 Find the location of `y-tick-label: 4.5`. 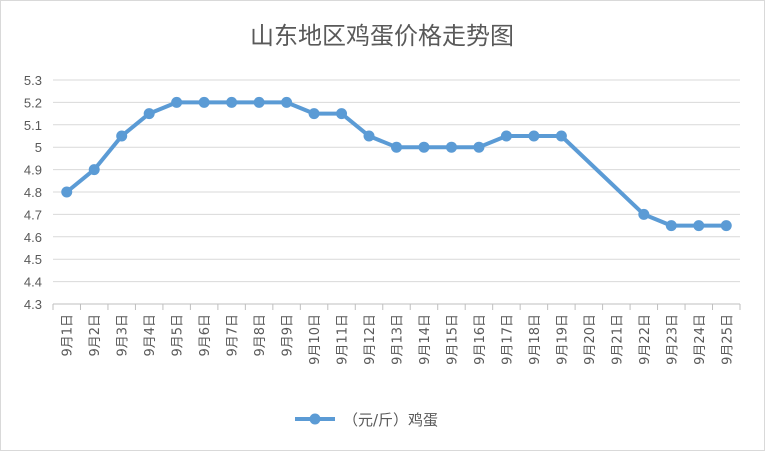

y-tick-label: 4.5 is located at coordinates (33, 259).